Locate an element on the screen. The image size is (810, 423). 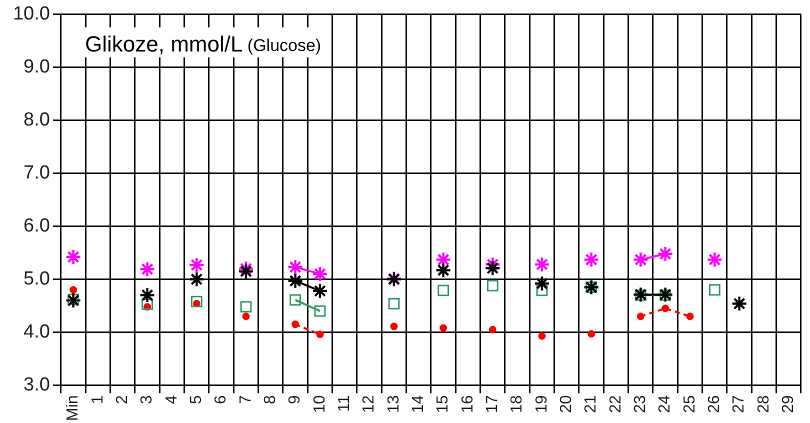
x-tick-label: 8 is located at coordinates (271, 399).